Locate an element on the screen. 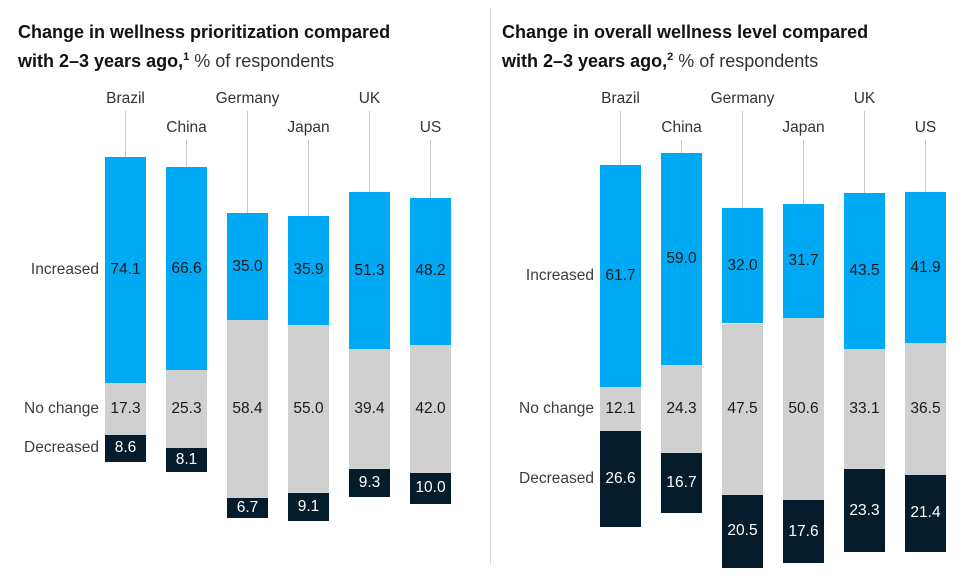  value-label-increased-uk: 51.3 is located at coordinates (369, 270).